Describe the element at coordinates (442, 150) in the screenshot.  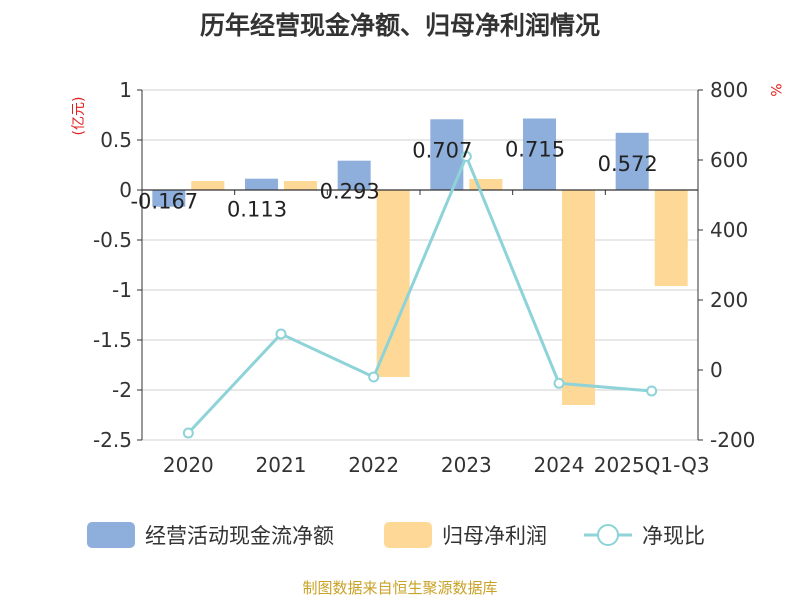
I see `cash-flow-data-label: 0.707` at that location.